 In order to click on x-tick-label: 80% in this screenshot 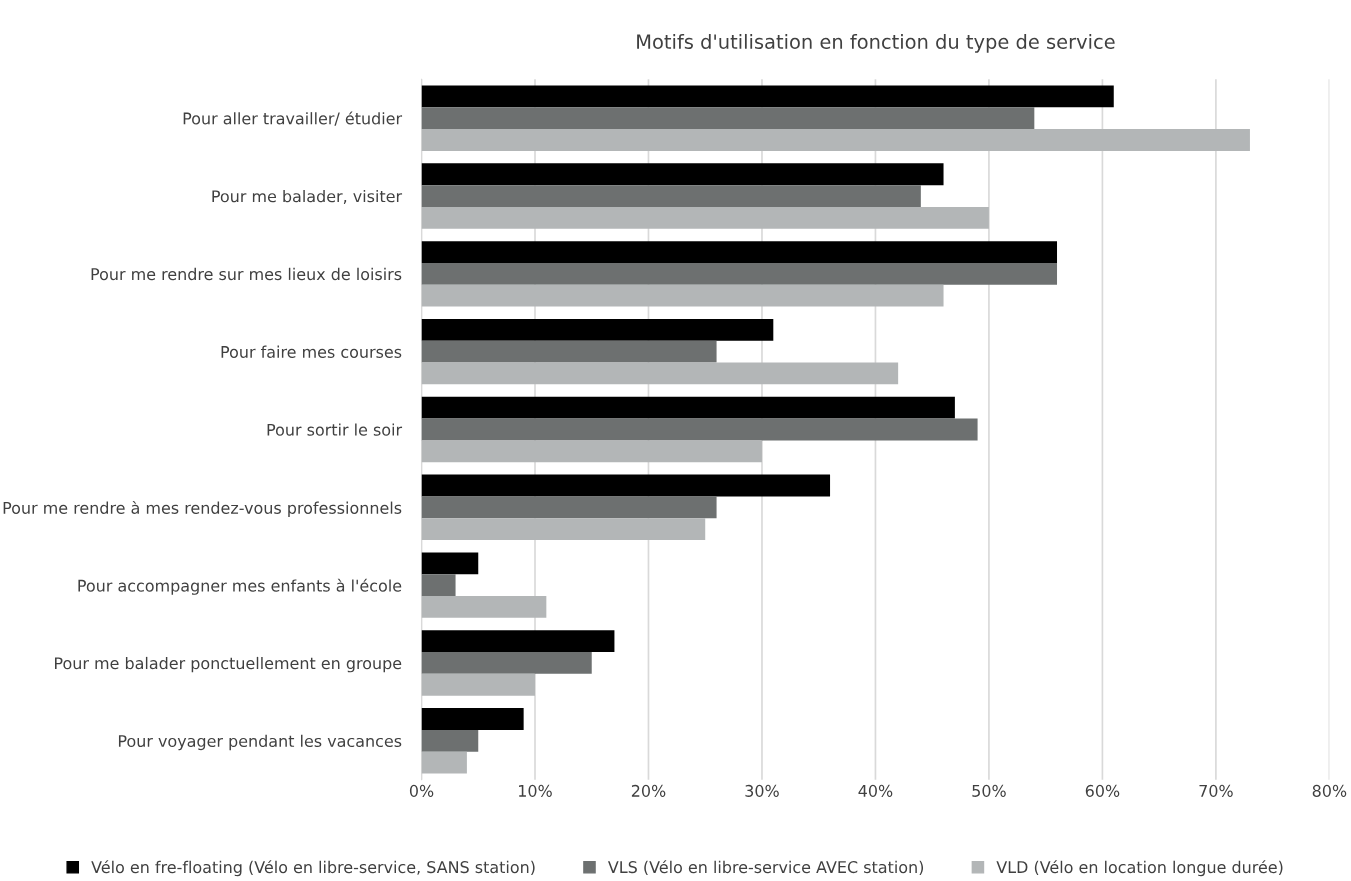, I will do `click(1329, 790)`.